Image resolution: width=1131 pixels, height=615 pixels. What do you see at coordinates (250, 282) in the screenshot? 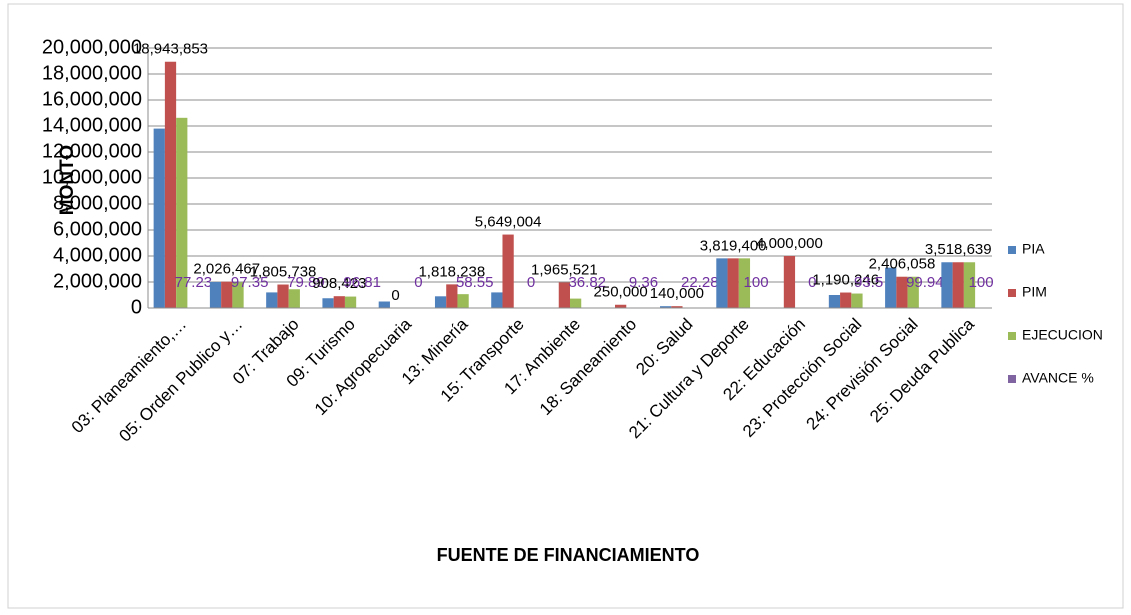
I see `data-label: 97.35` at bounding box center [250, 282].